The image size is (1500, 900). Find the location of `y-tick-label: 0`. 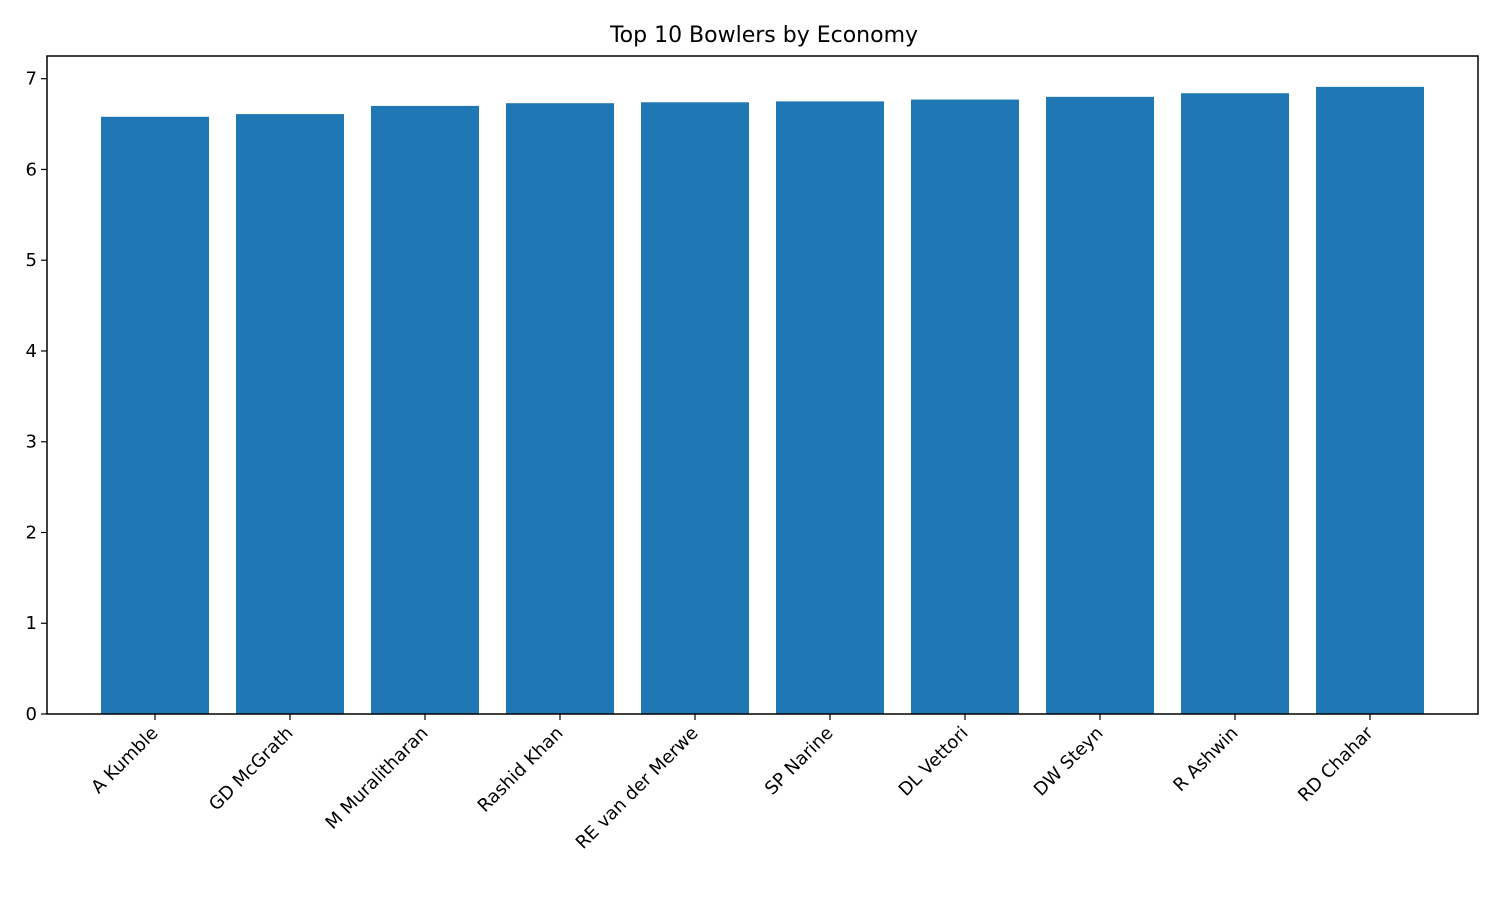

y-tick-label: 0 is located at coordinates (31, 714).